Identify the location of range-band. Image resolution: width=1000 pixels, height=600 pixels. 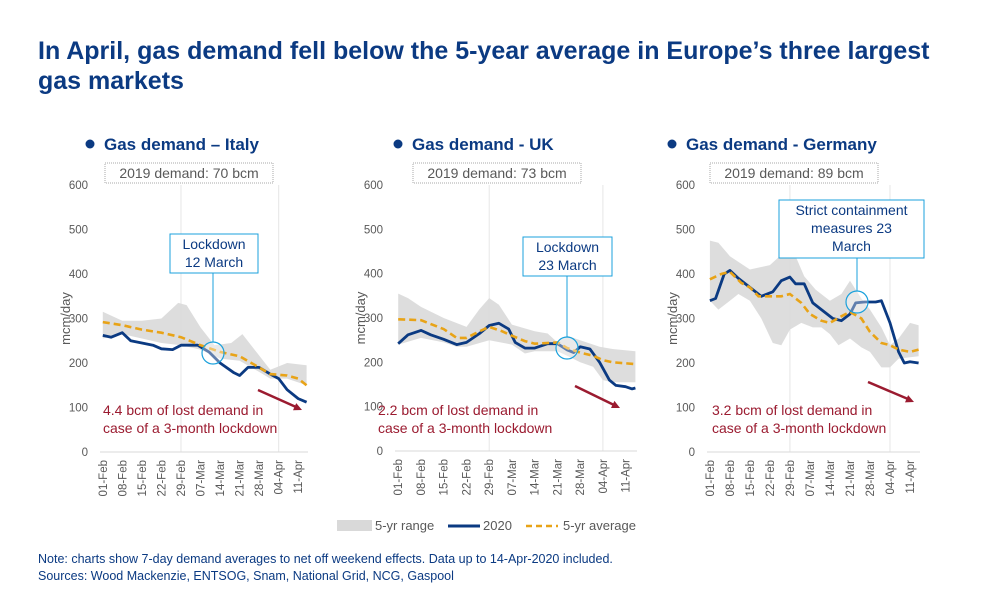
(204, 344).